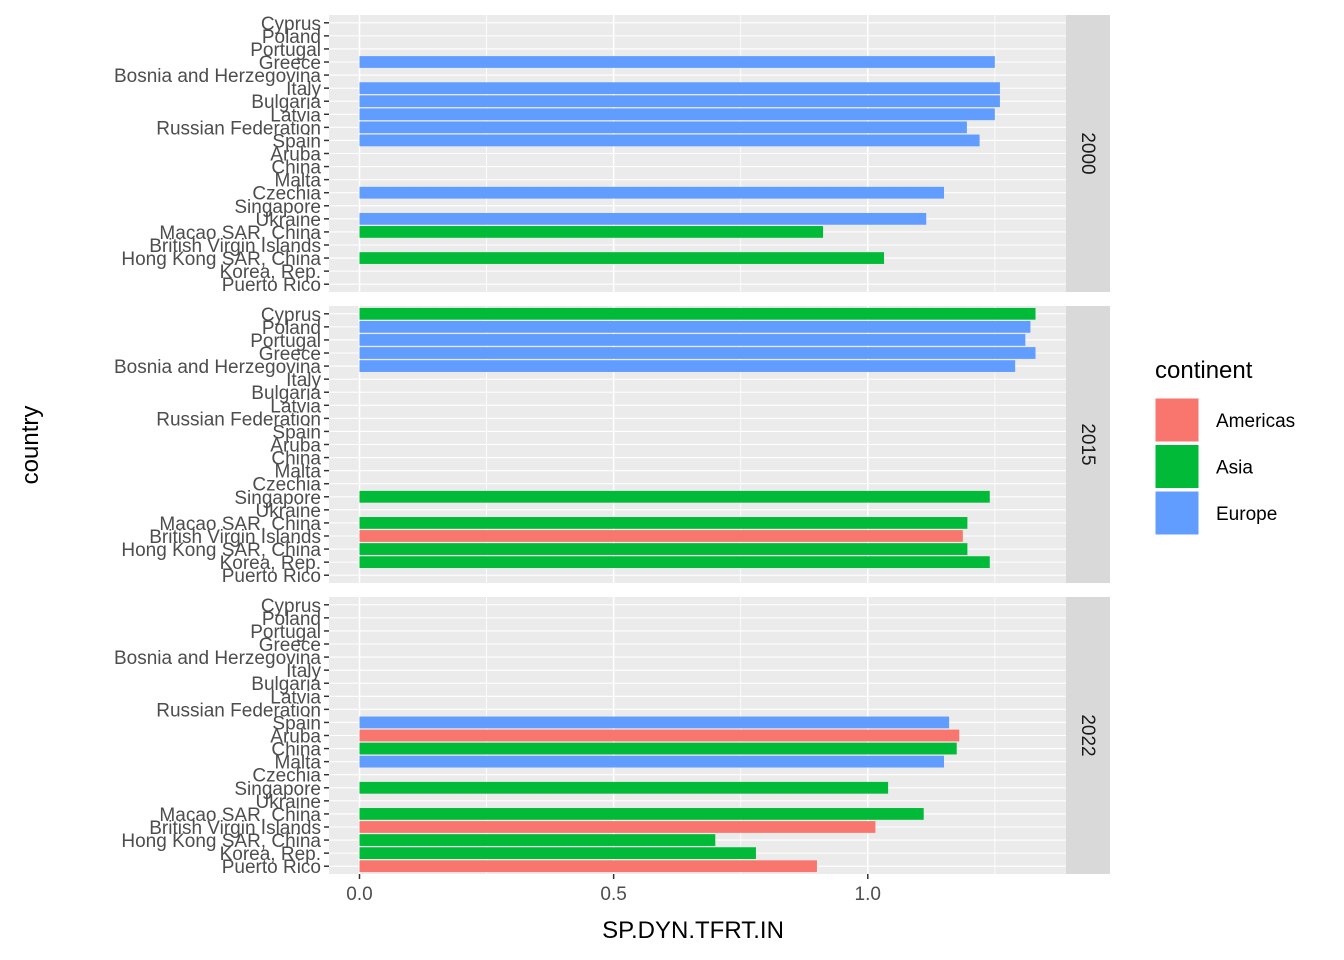 The width and height of the screenshot is (1344, 960). I want to click on bar-2000-russian-federation, so click(663, 127).